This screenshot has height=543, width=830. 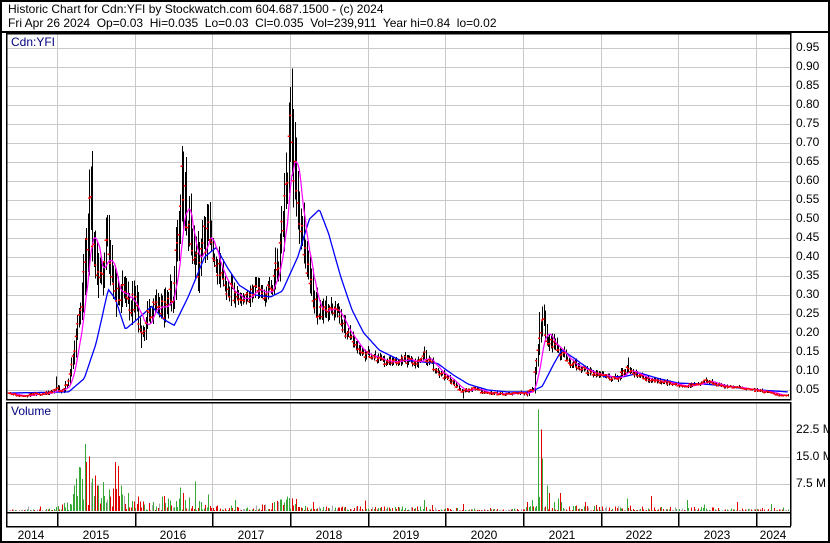 What do you see at coordinates (31, 411) in the screenshot?
I see `volume-panel-label: Volume` at bounding box center [31, 411].